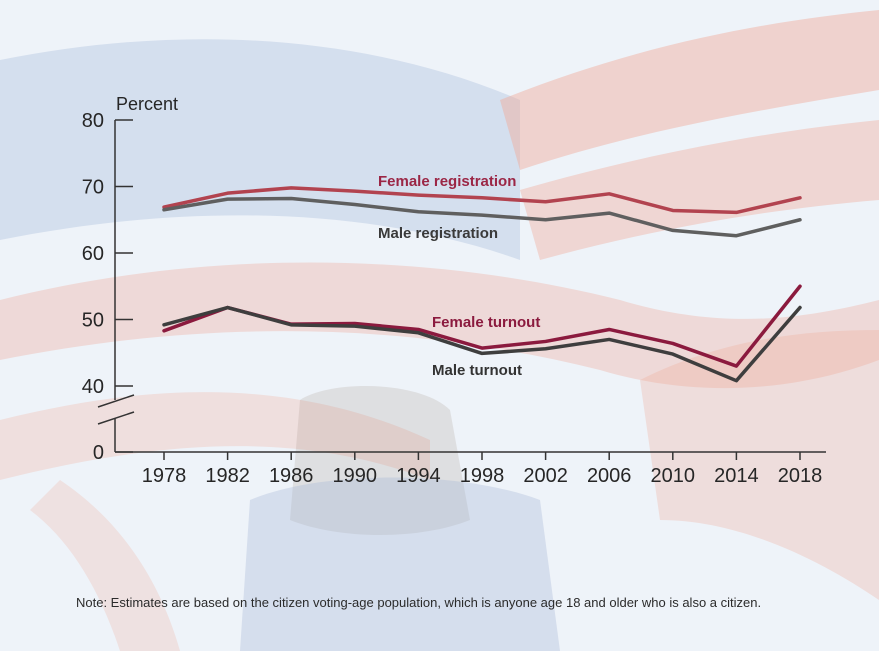 This screenshot has width=879, height=651. Describe the element at coordinates (800, 476) in the screenshot. I see `x-tick-label: 2018` at that location.